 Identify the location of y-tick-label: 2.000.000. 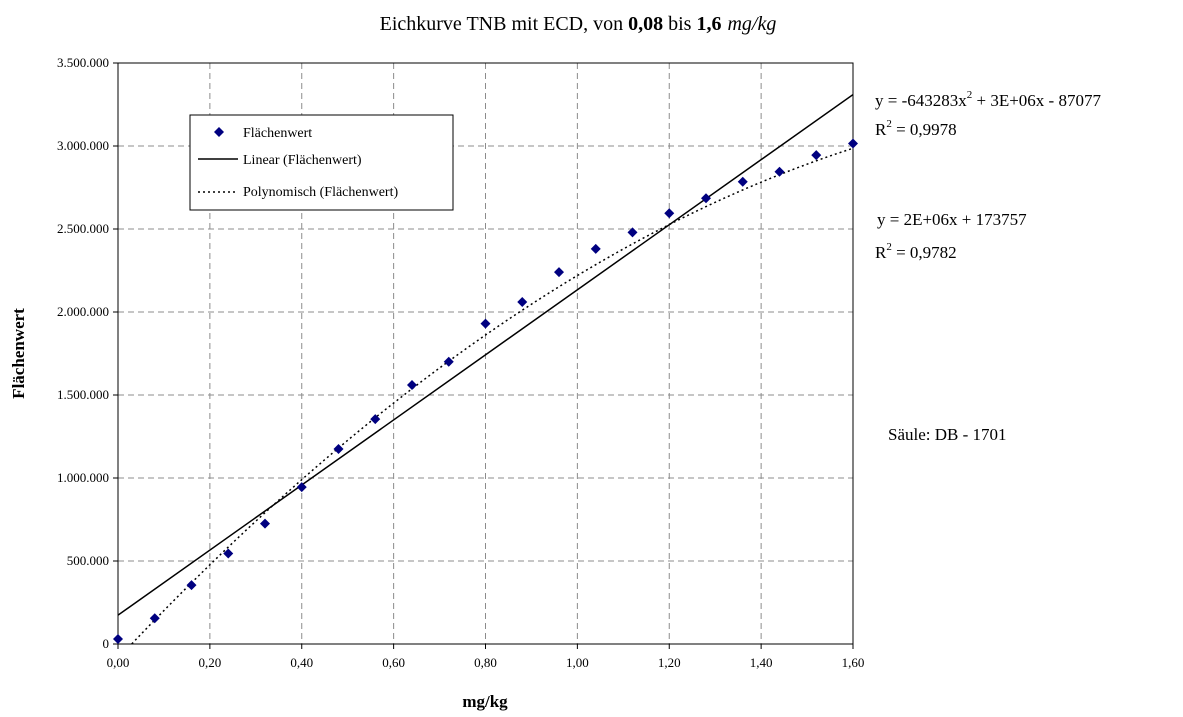
(83, 311).